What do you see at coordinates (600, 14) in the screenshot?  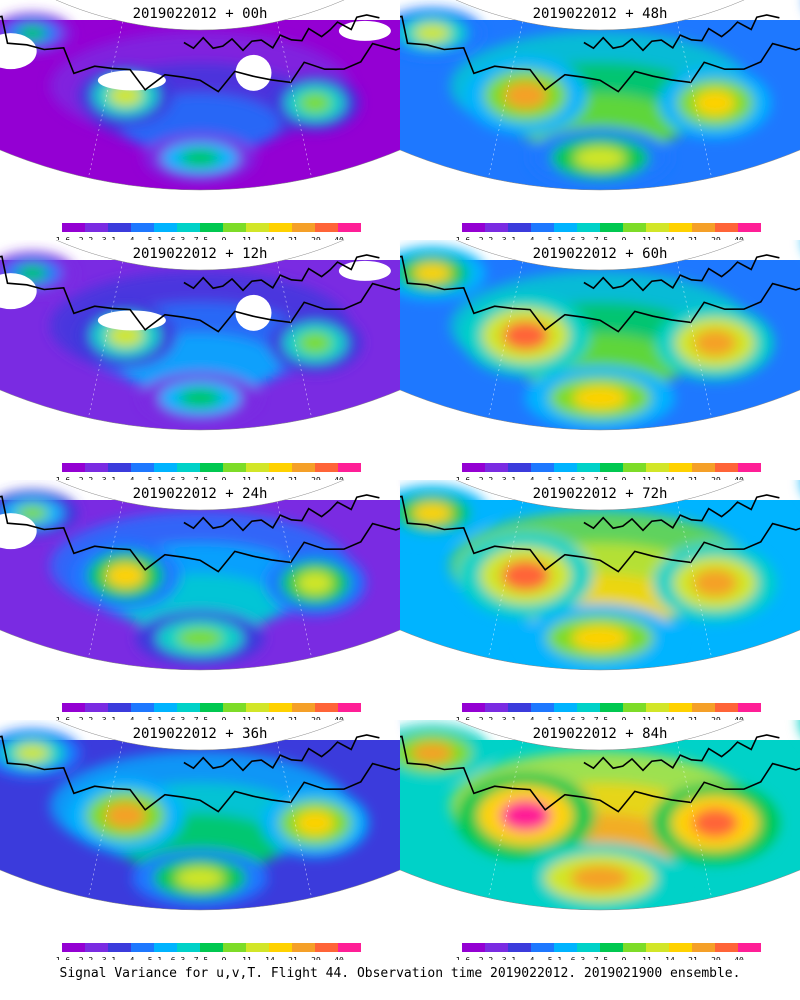 I see `panel-title: 2019022012 + 48h` at bounding box center [600, 14].